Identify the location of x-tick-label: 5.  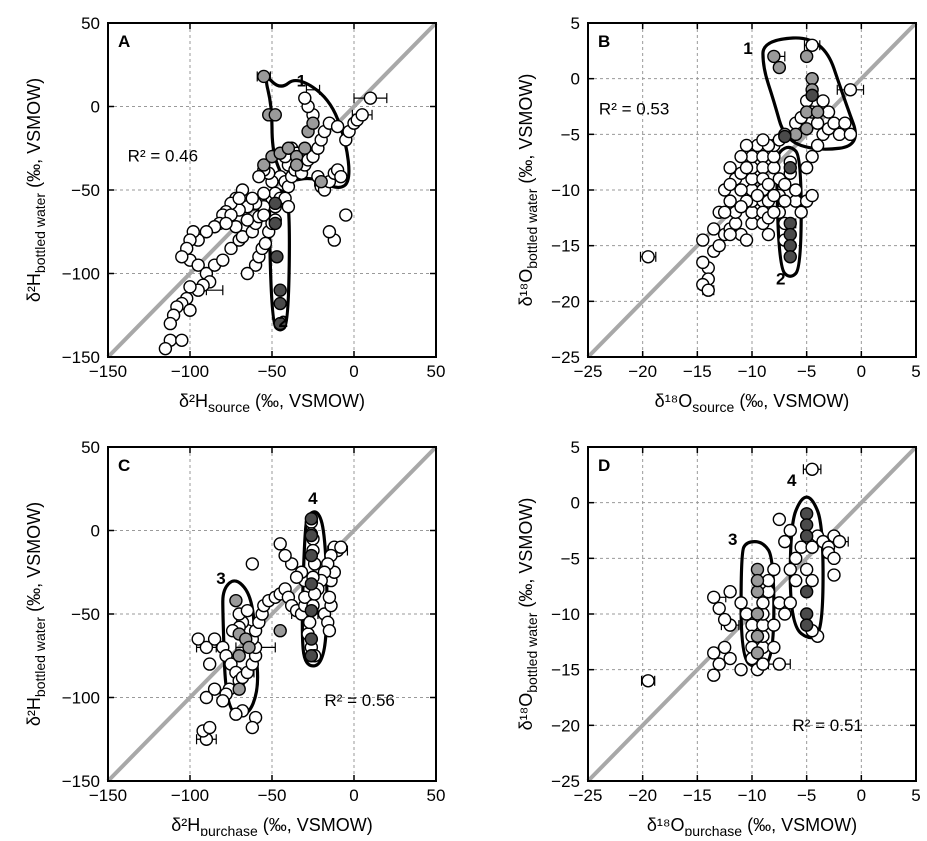
(915, 371).